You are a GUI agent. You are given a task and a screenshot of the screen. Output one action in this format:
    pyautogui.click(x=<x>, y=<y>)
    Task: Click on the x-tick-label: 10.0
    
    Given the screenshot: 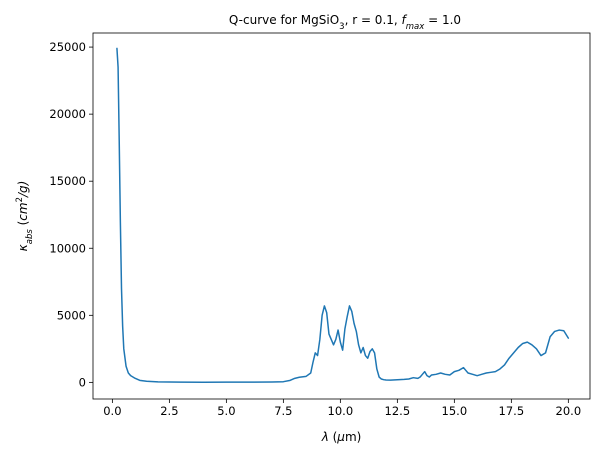 What is the action you would take?
    pyautogui.click(x=341, y=411)
    